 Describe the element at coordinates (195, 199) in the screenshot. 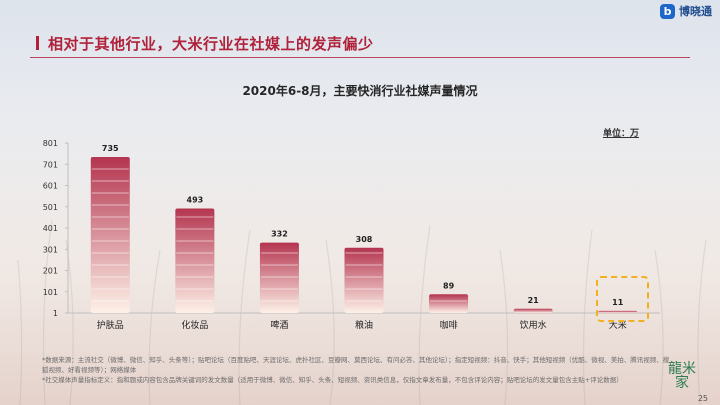

I see `data-label: 493` at that location.